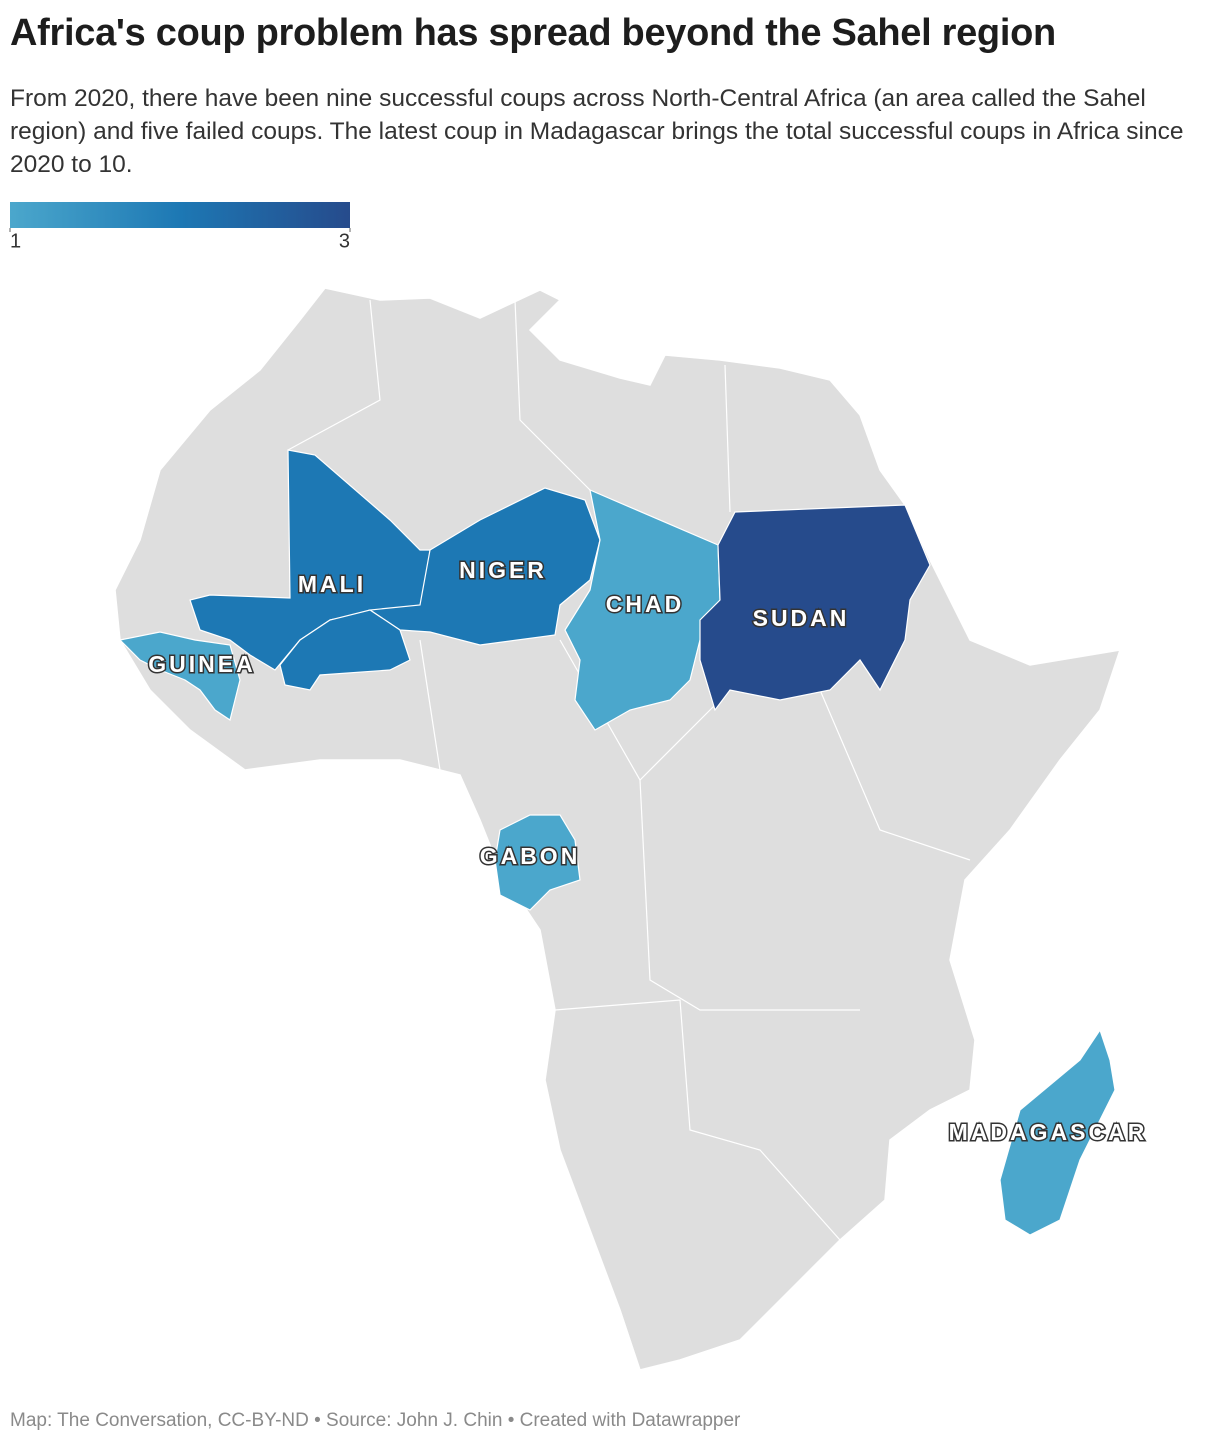 This screenshot has height=1446, width=1220. I want to click on country-label: MADAGASCAR, so click(1048, 1132).